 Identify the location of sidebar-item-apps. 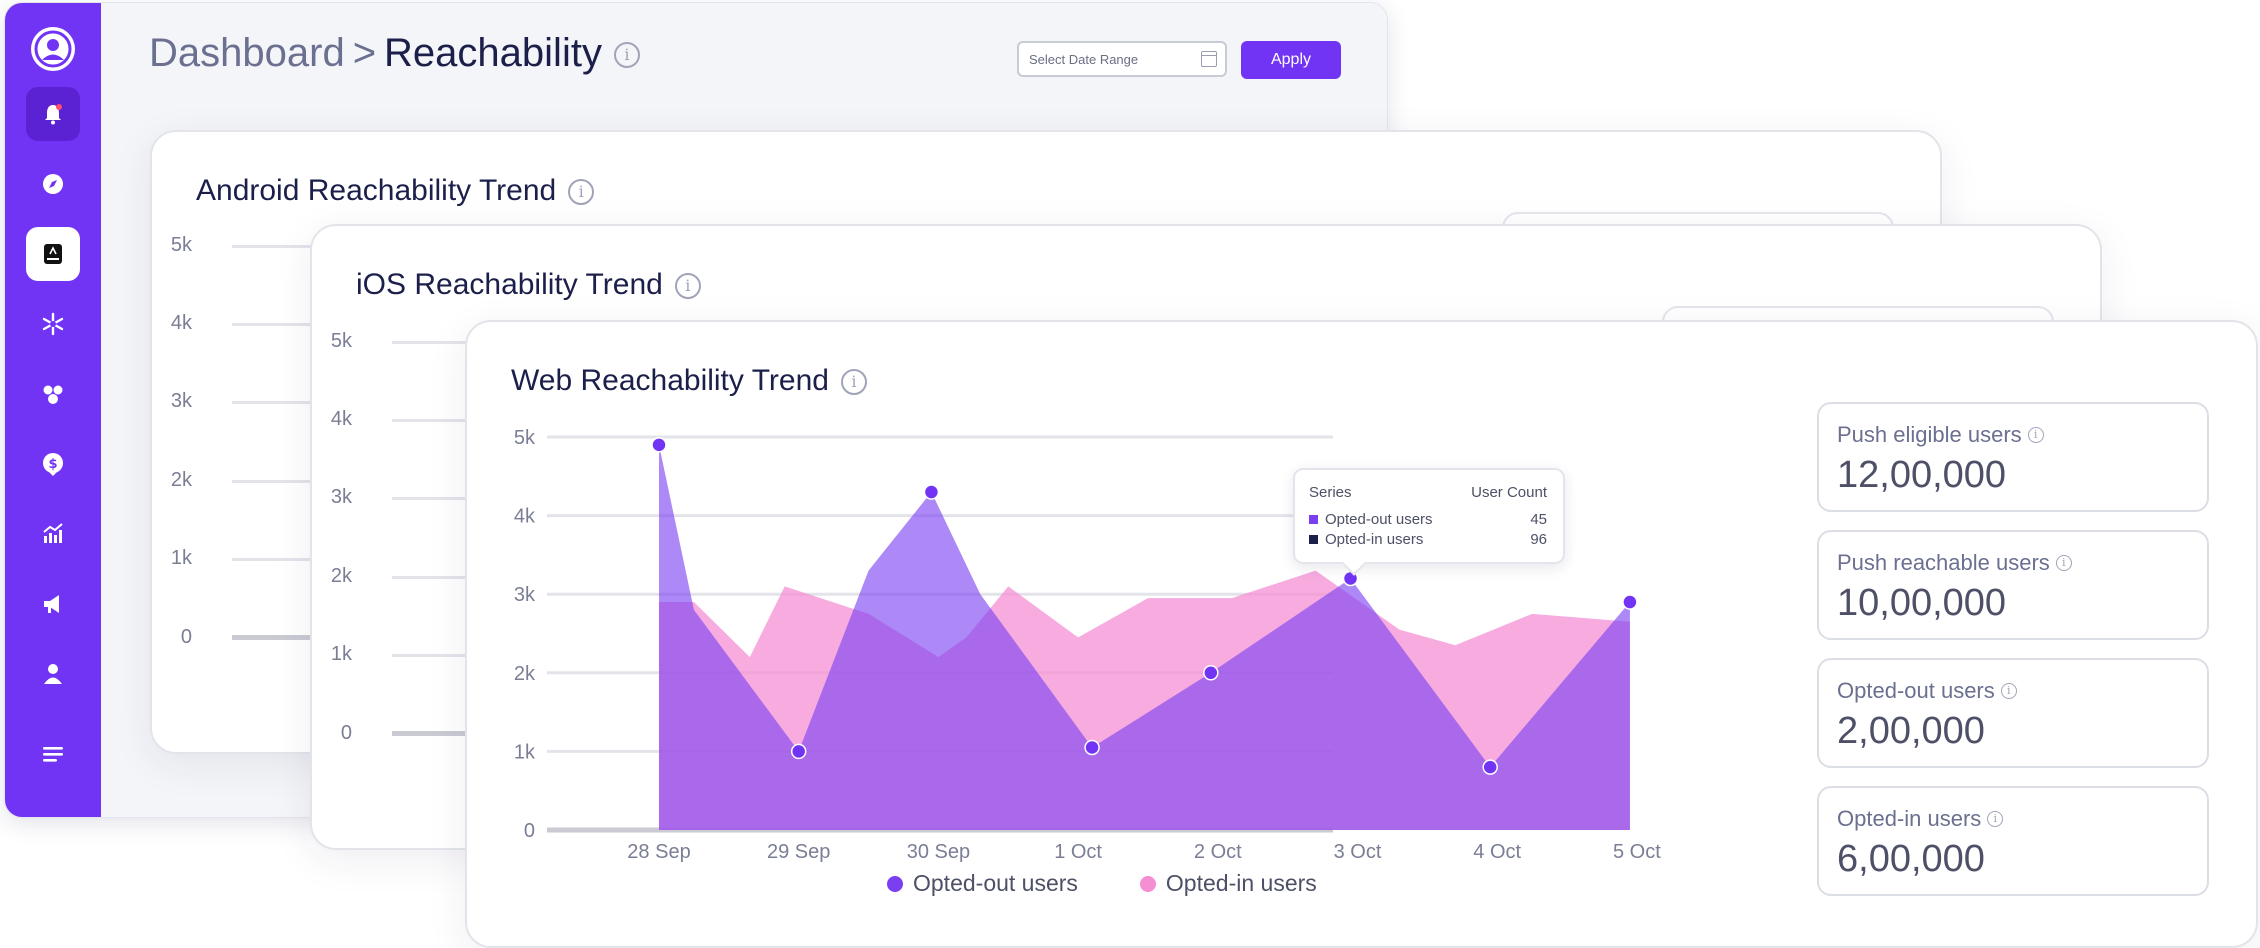
(53, 254).